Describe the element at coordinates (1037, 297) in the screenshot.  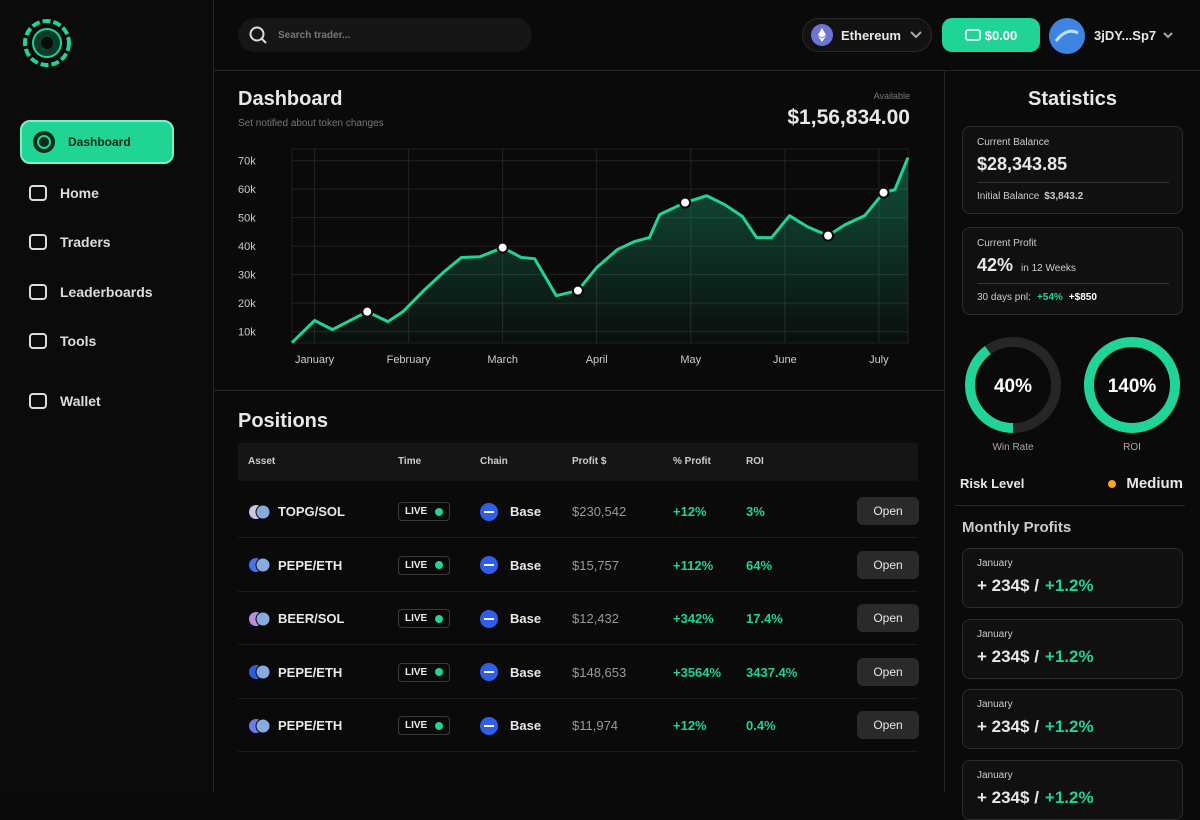
I see `pnl-row: 30 days pnl: +54% +$850` at that location.